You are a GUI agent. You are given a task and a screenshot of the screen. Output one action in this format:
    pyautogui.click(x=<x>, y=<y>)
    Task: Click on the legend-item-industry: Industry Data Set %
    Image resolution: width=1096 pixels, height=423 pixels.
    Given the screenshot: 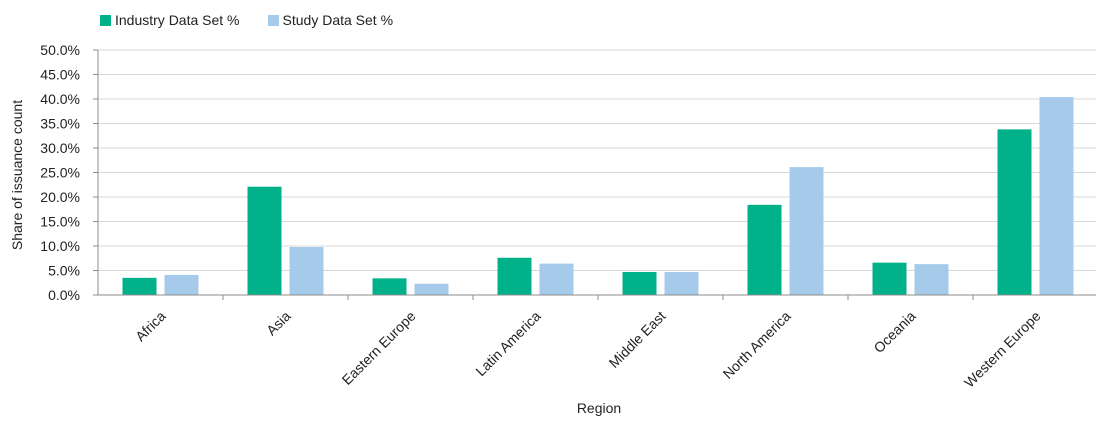 What is the action you would take?
    pyautogui.click(x=170, y=20)
    